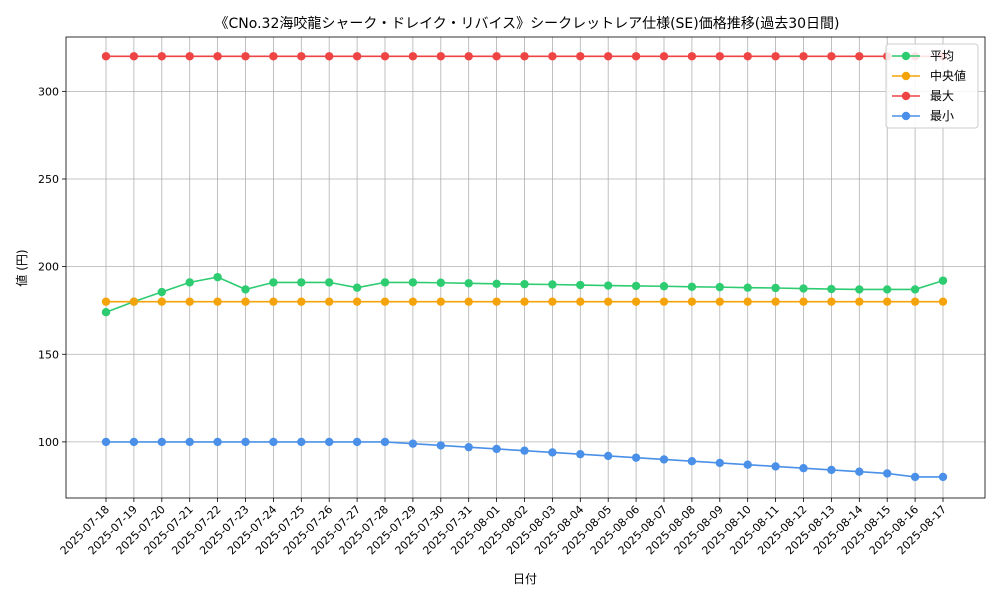 This screenshot has height=600, width=1000. I want to click on legend-label: 中央値, so click(948, 75).